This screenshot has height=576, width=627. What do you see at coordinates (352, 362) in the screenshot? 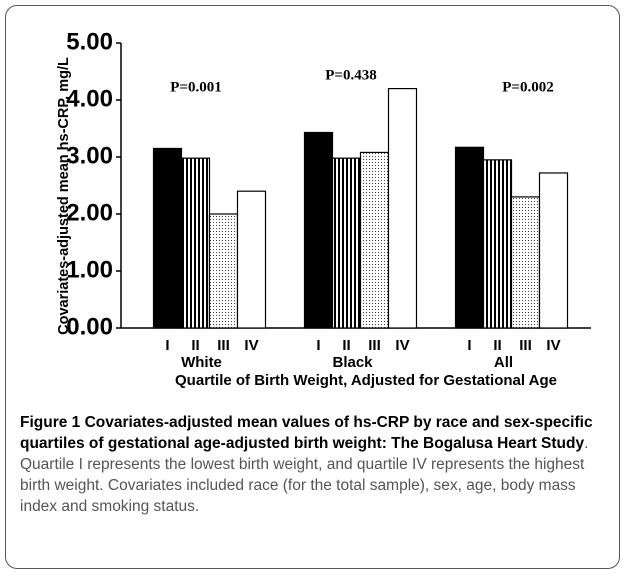
I see `group-label: Black` at bounding box center [352, 362].